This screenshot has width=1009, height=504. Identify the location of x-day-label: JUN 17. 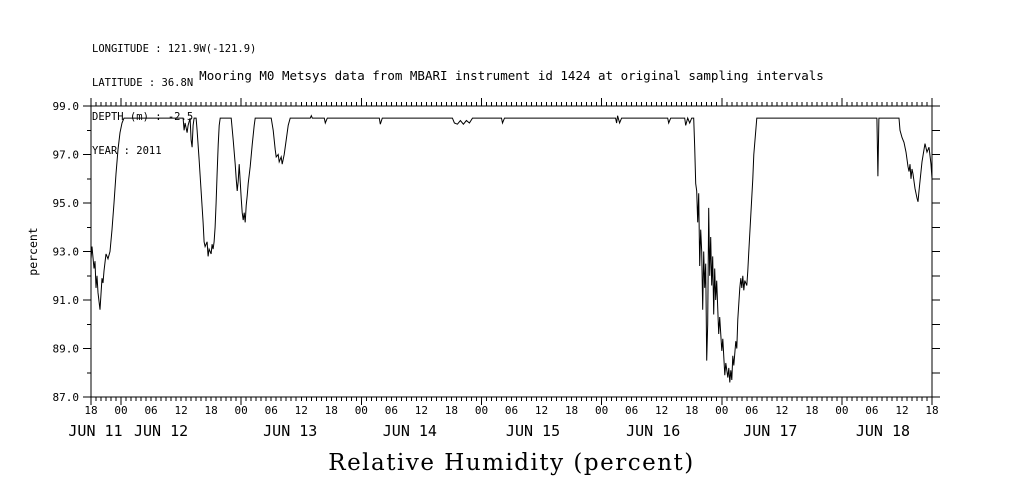
(770, 431).